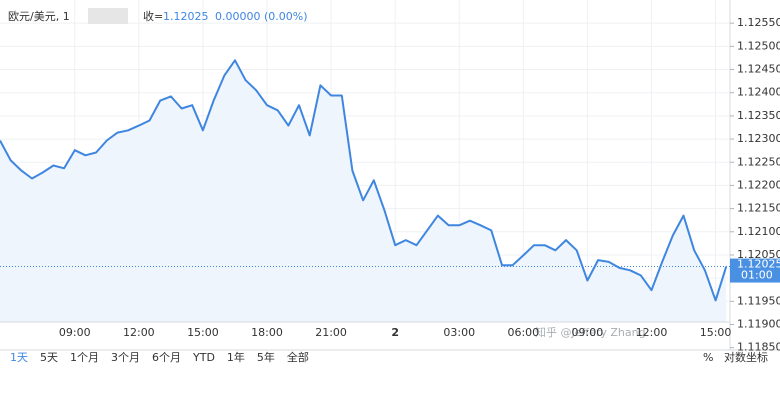  Describe the element at coordinates (153, 16) in the screenshot. I see `close-label: 收=` at that location.